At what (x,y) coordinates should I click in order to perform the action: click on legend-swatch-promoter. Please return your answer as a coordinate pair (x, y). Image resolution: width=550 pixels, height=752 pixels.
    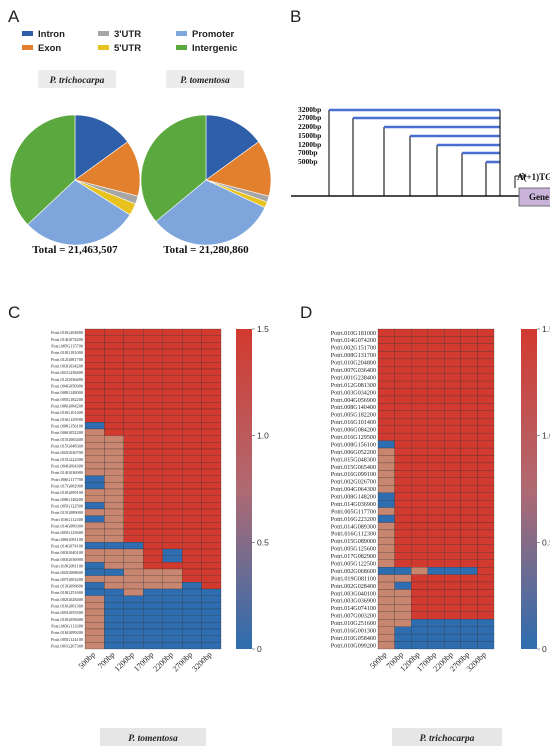
    Looking at the image, I should click on (181, 33).